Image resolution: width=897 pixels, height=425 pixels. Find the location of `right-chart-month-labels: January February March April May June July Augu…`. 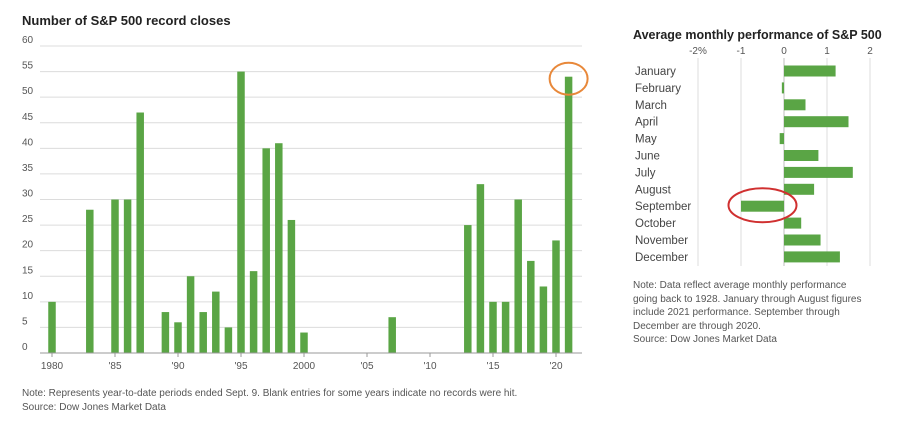

right-chart-month-labels: January February March April May June July Augu… is located at coordinates (663, 165).